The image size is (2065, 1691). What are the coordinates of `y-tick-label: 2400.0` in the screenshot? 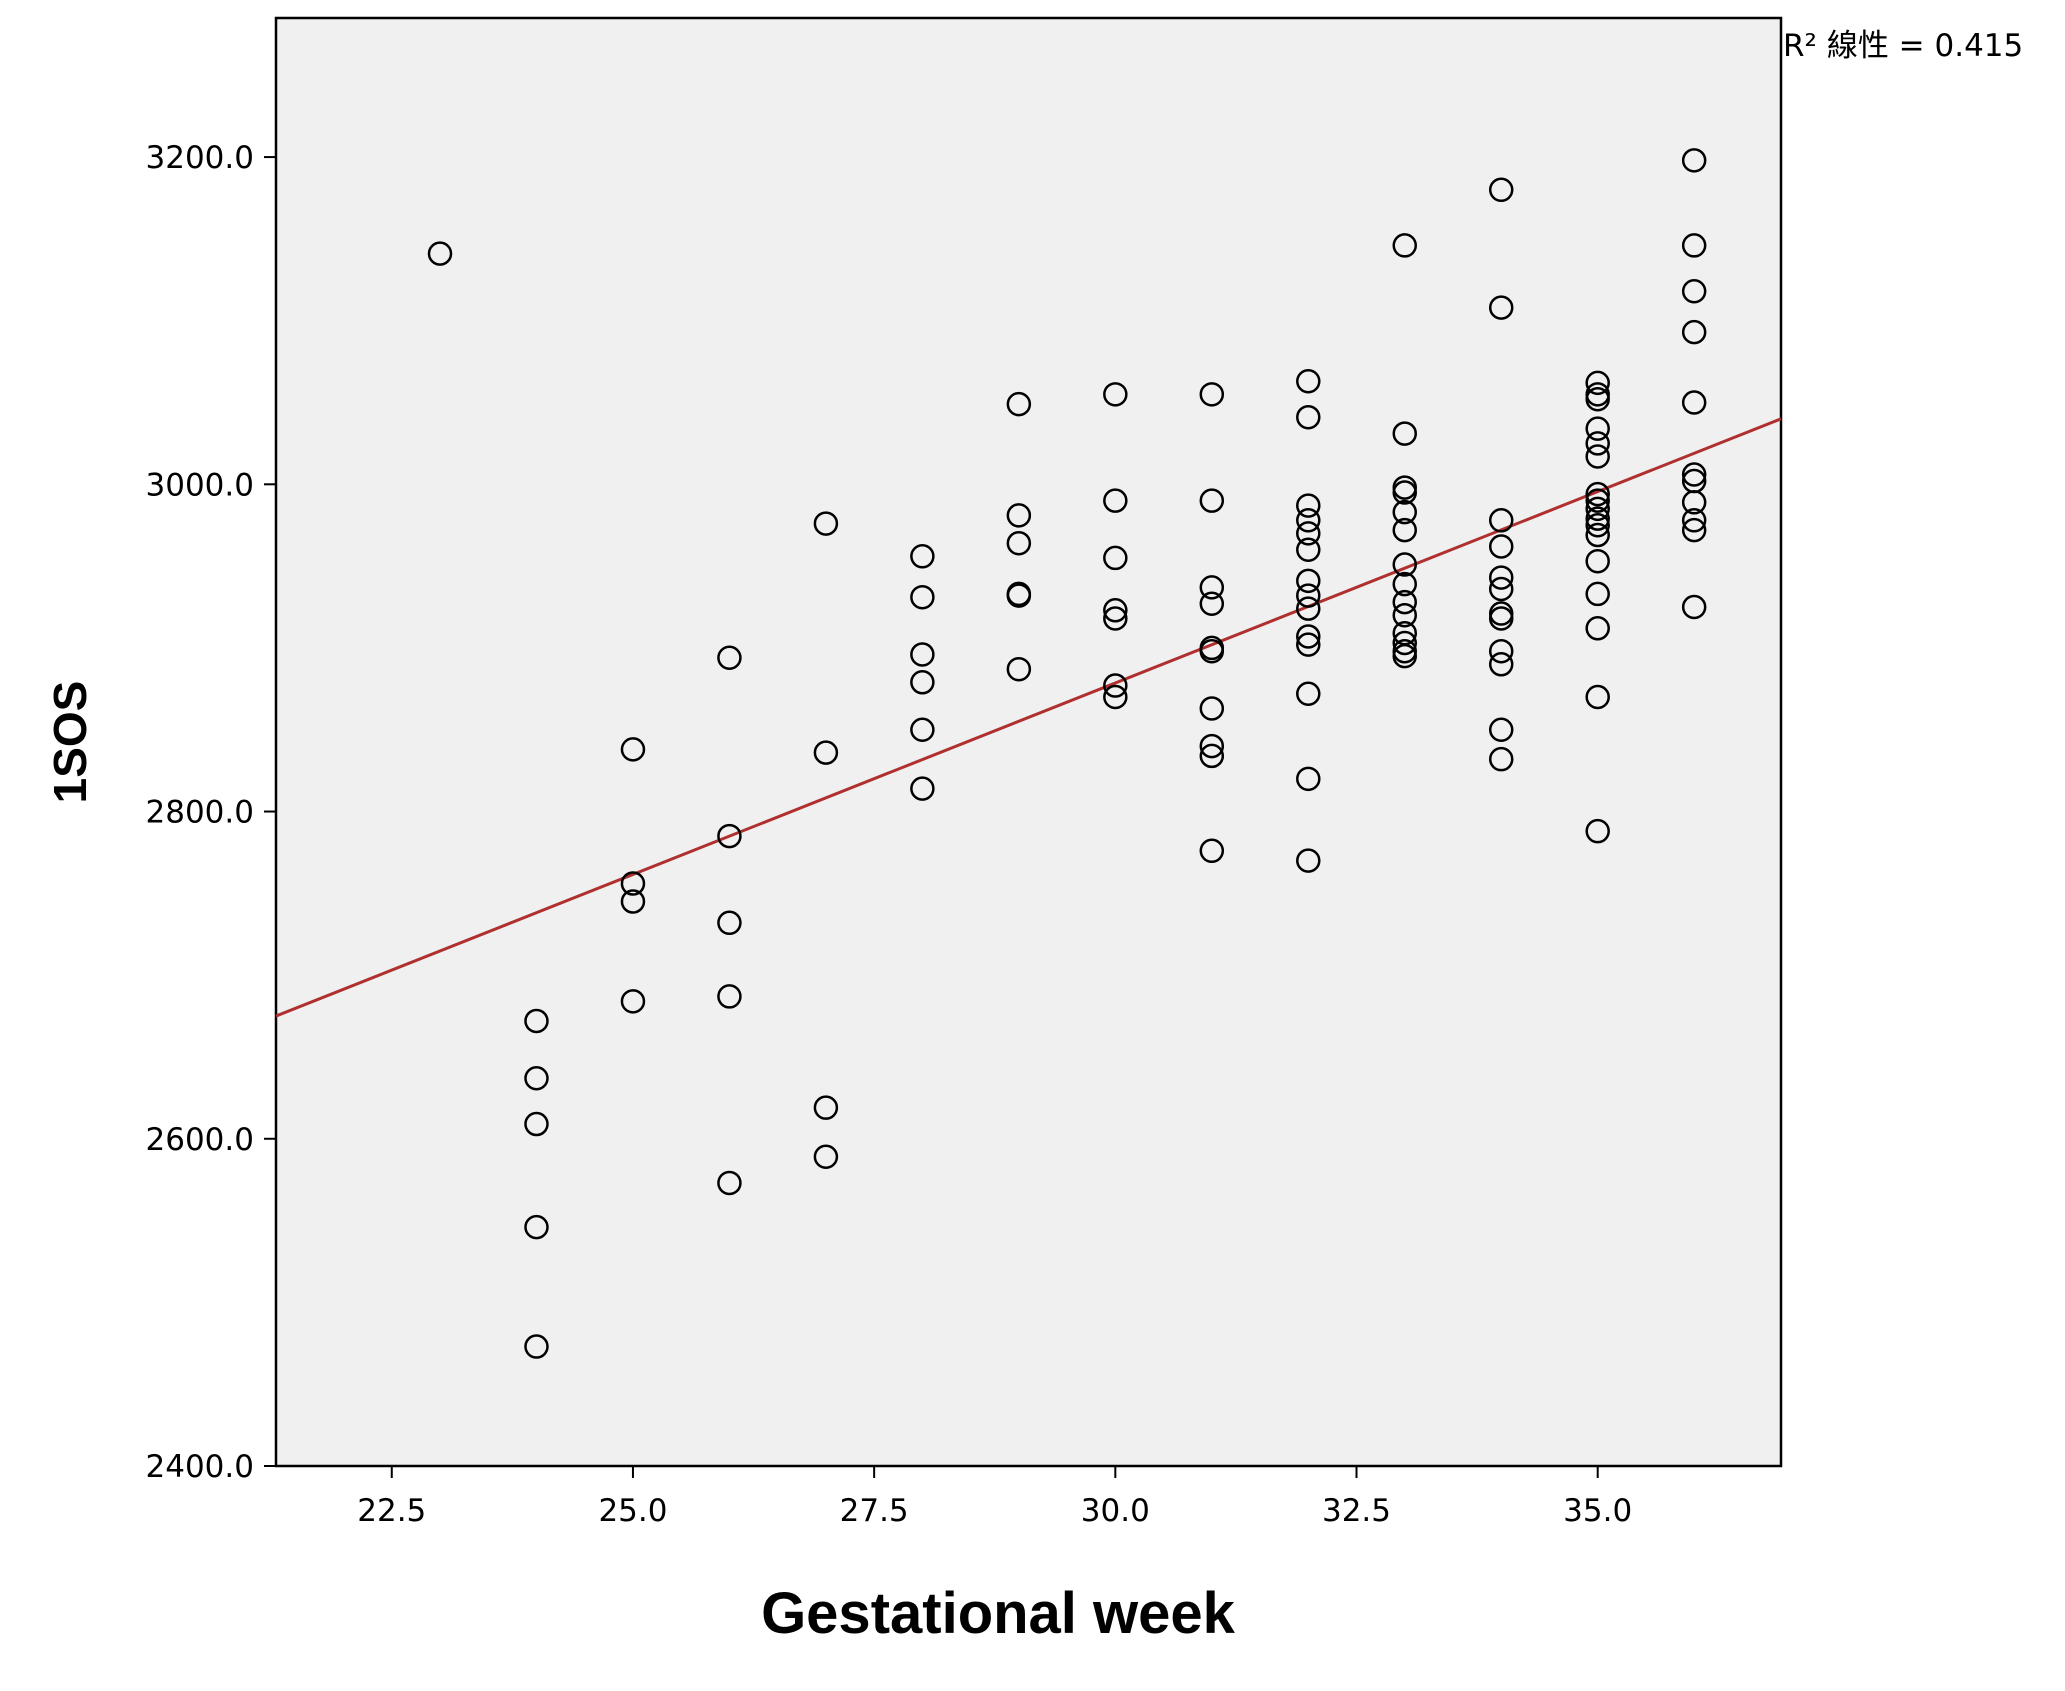 It's located at (200, 1467).